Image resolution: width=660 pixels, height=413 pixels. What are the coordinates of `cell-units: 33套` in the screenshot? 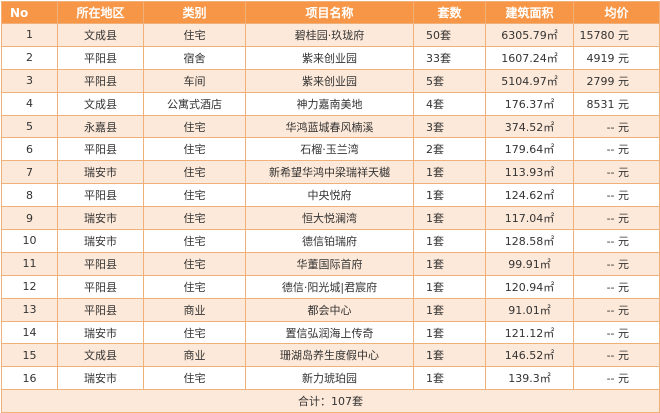 It's located at (449, 57).